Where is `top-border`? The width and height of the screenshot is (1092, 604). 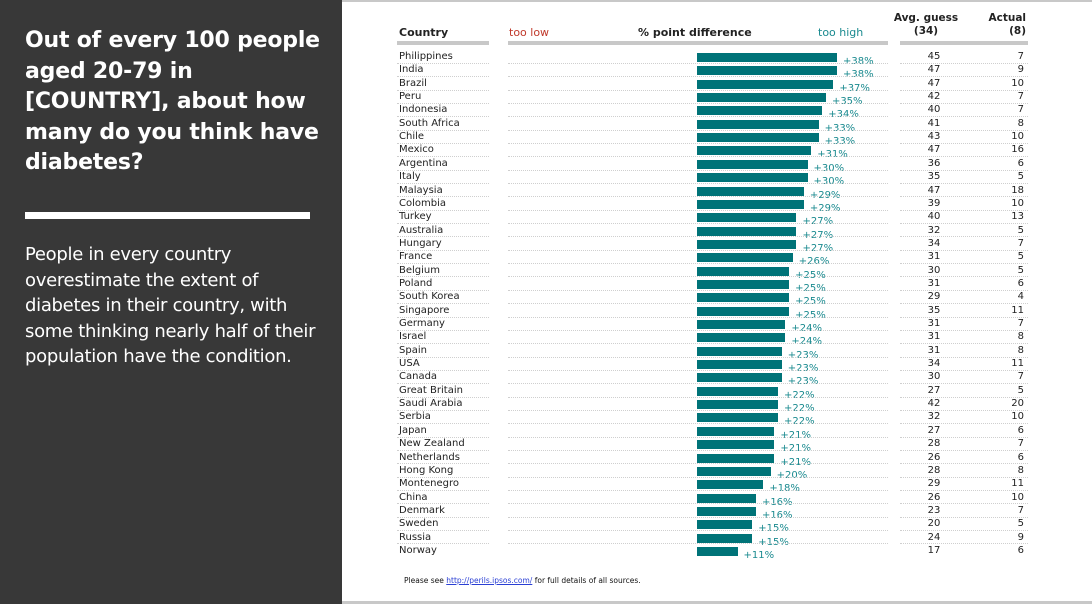
top-border is located at coordinates (546, 1).